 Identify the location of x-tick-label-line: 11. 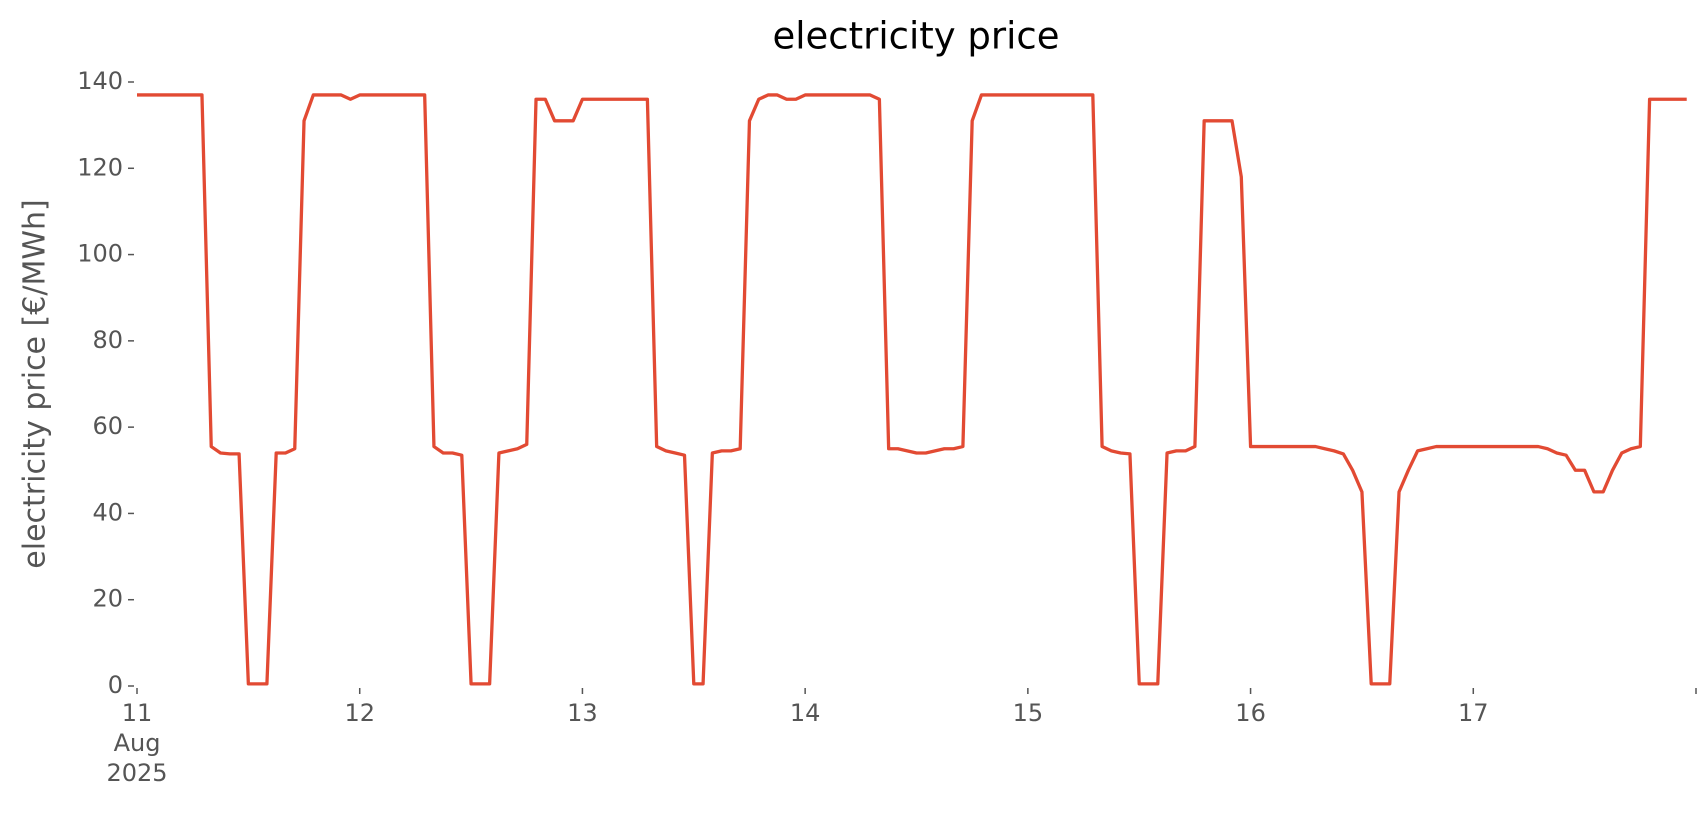
(137, 713).